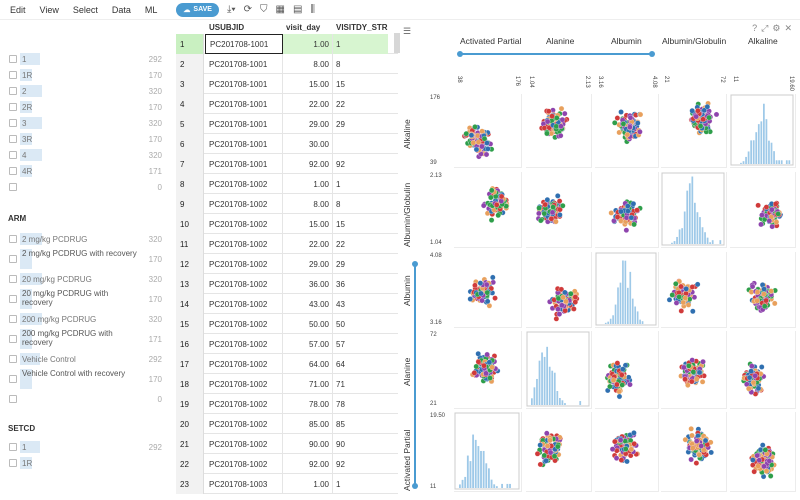 The height and width of the screenshot is (500, 800). I want to click on table-row: 21 PC201708-1002 90.00 90, so click(287, 444).